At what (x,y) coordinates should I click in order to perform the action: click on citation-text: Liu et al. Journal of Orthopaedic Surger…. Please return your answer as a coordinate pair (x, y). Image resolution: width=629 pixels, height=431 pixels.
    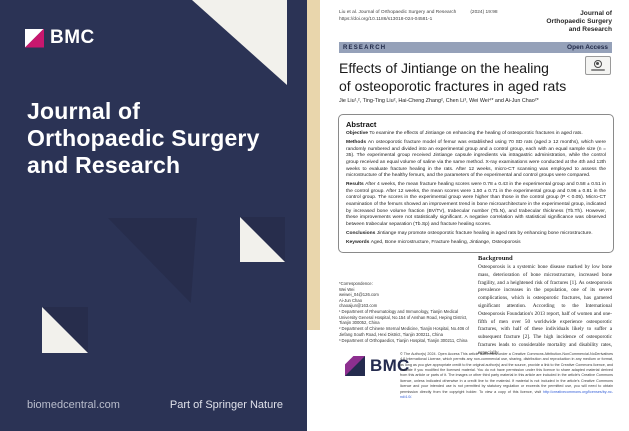
    Looking at the image, I should click on (398, 12).